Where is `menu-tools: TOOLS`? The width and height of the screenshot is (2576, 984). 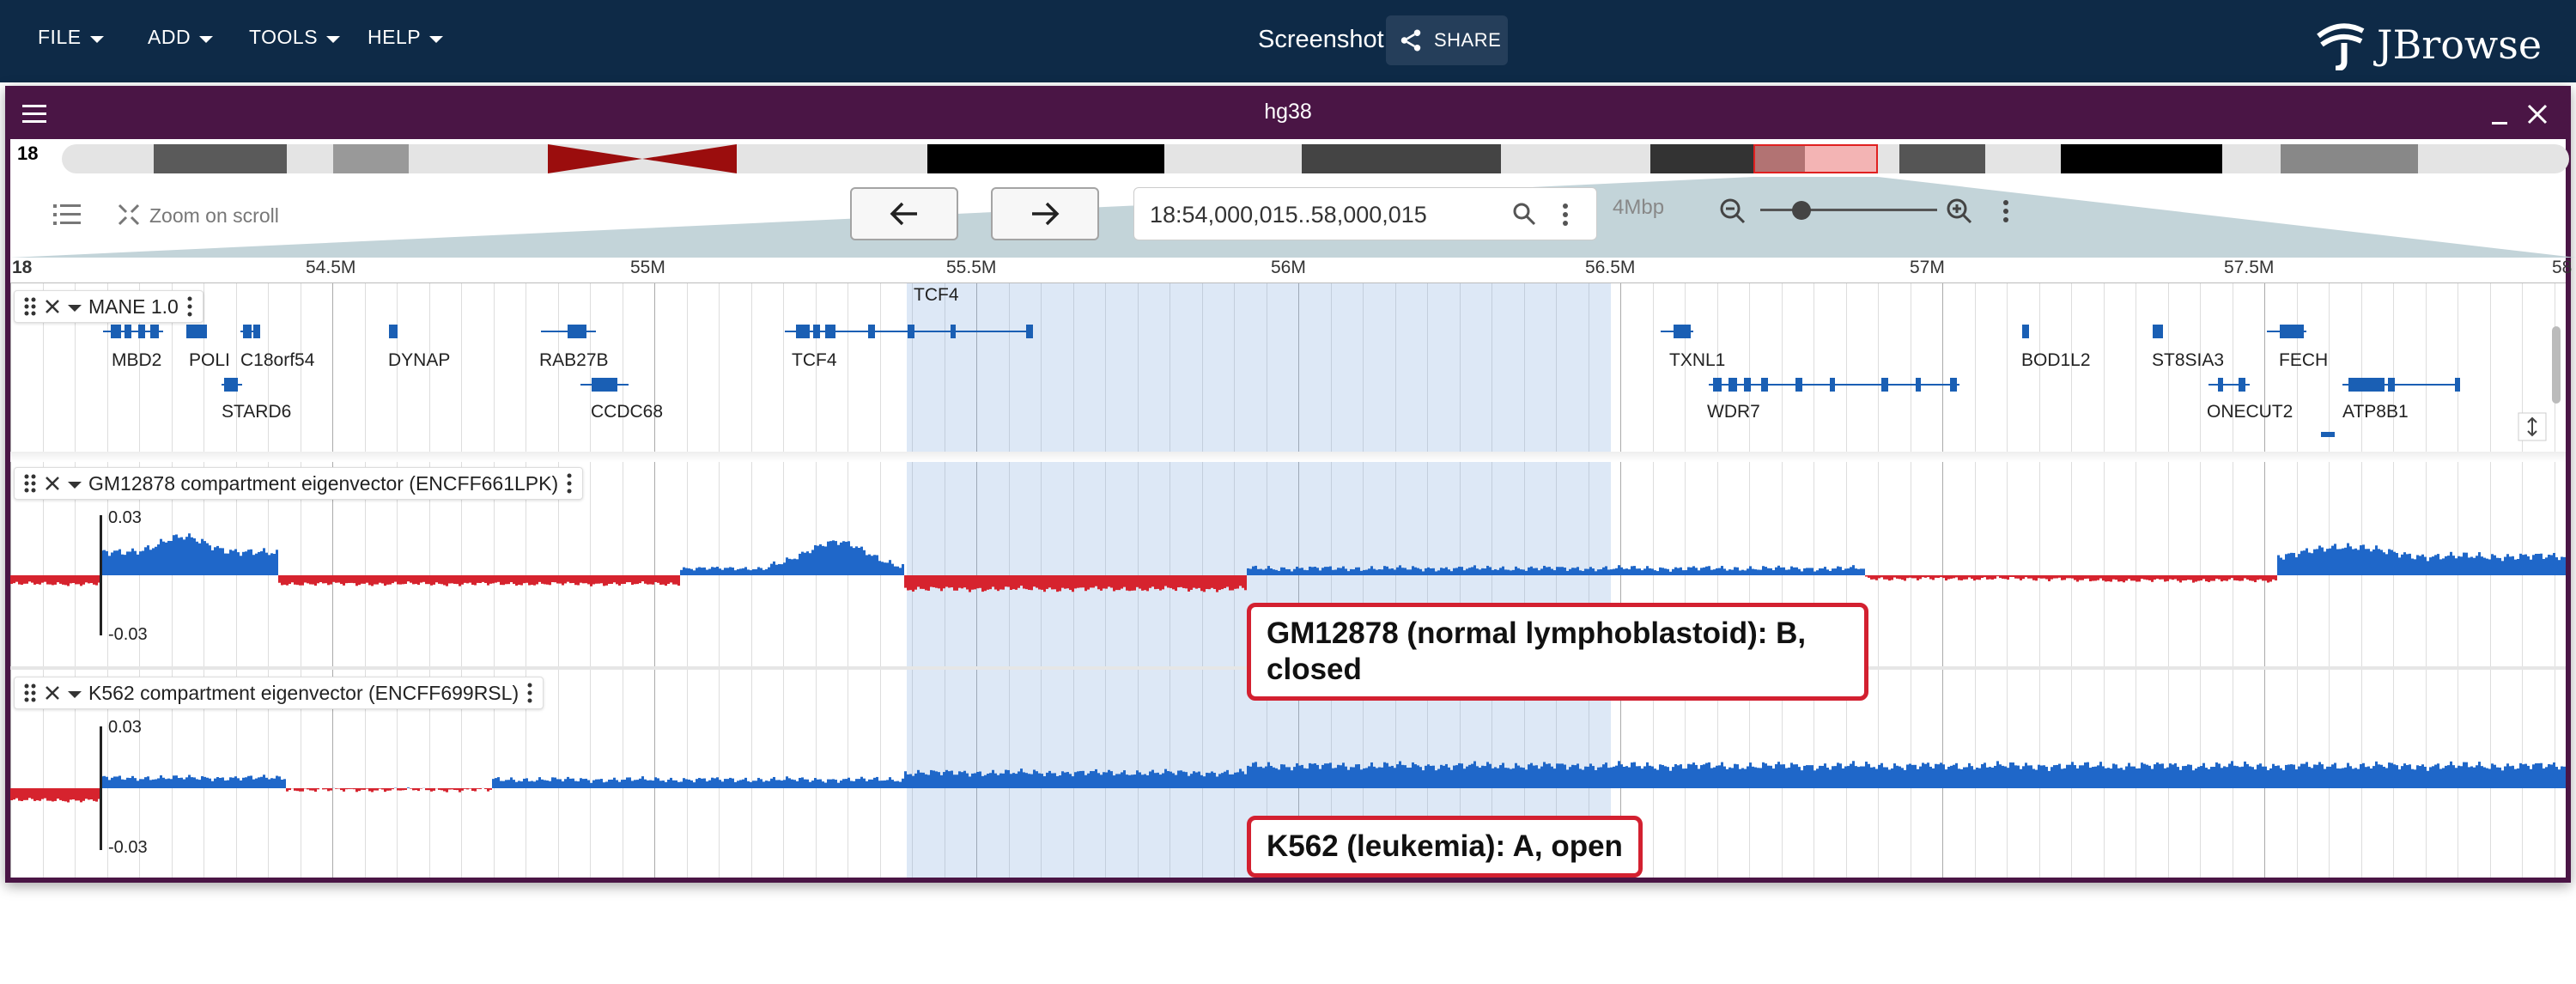 menu-tools: TOOLS is located at coordinates (295, 37).